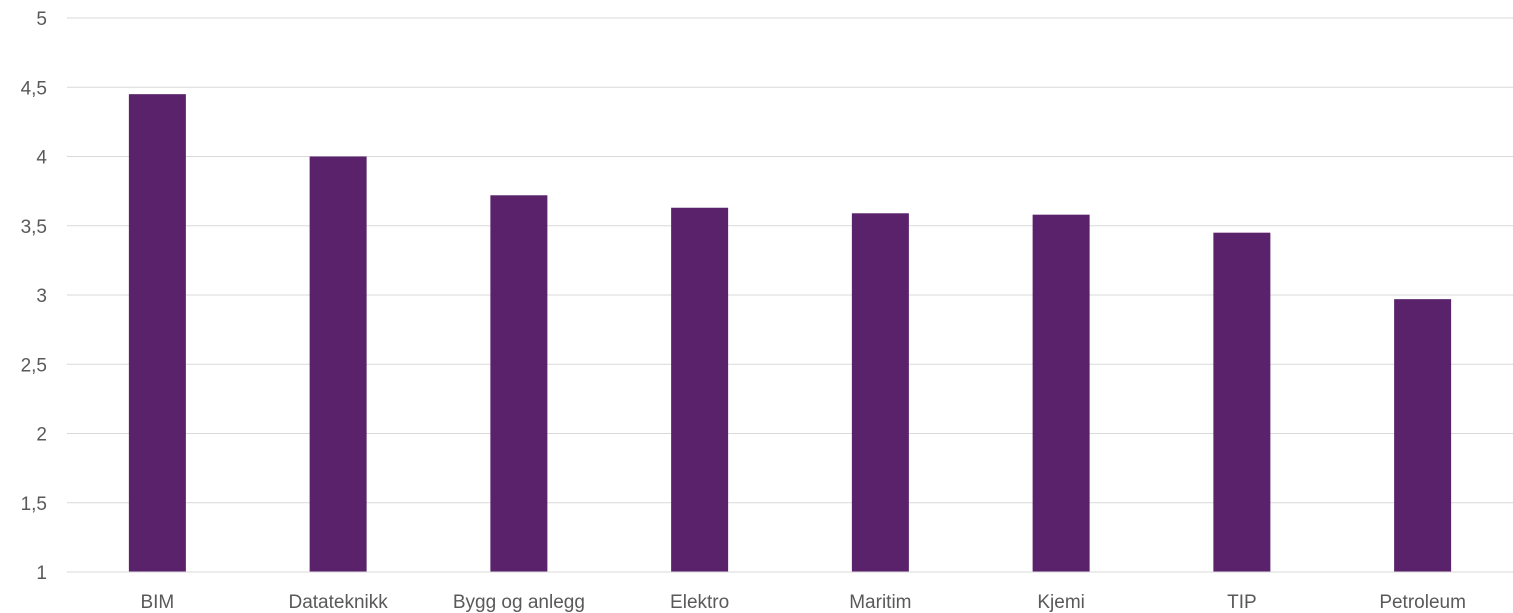 Image resolution: width=1513 pixels, height=613 pixels. What do you see at coordinates (1242, 602) in the screenshot?
I see `x-category-label: TIP` at bounding box center [1242, 602].